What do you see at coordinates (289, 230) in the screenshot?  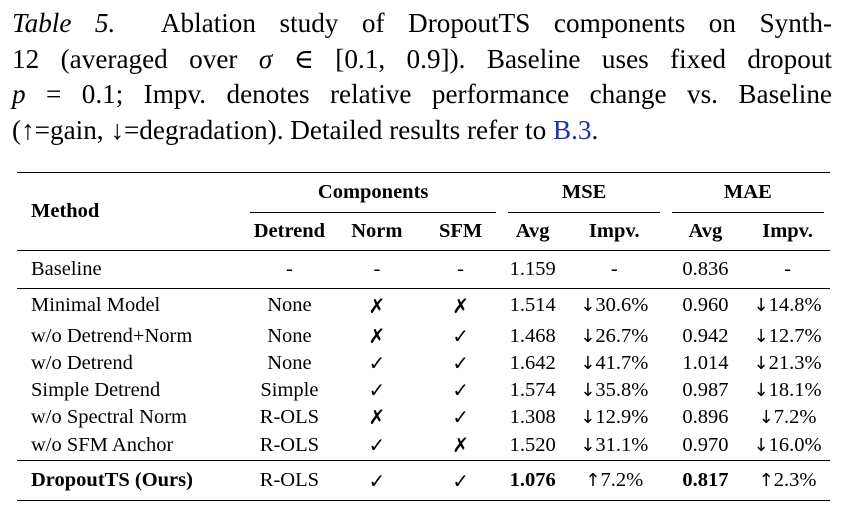 I see `header-detrend: Detrend` at bounding box center [289, 230].